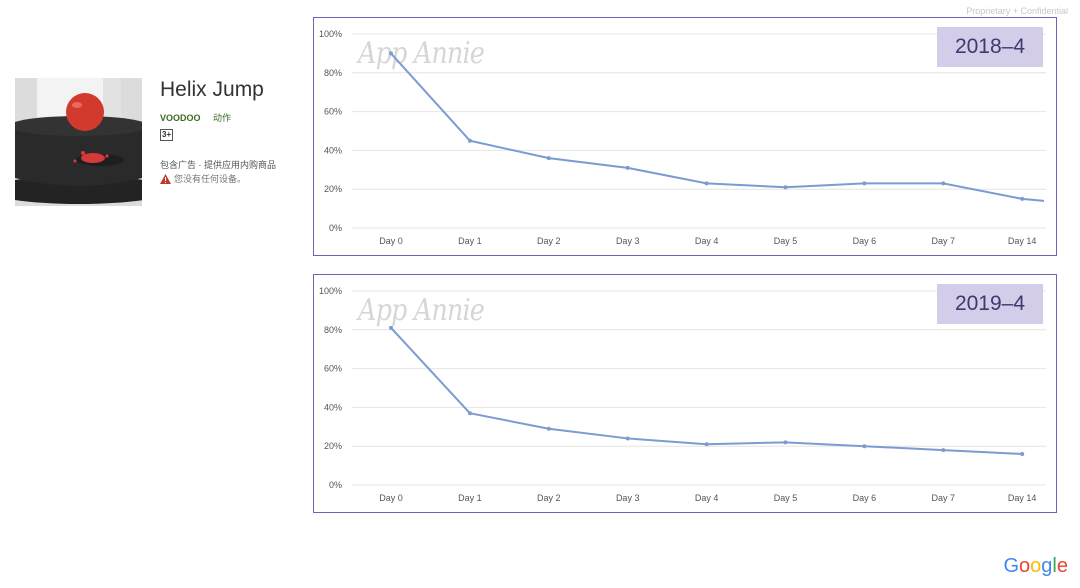 Image resolution: width=1080 pixels, height=588 pixels. What do you see at coordinates (1047, 566) in the screenshot?
I see `google-logo-letter: g` at bounding box center [1047, 566].